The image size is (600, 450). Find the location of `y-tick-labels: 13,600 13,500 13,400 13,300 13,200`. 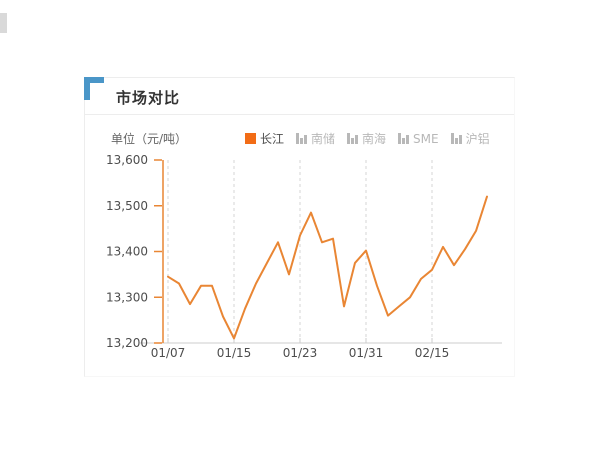

y-tick-labels: 13,600 13,500 13,400 13,300 13,200 is located at coordinates (127, 251).